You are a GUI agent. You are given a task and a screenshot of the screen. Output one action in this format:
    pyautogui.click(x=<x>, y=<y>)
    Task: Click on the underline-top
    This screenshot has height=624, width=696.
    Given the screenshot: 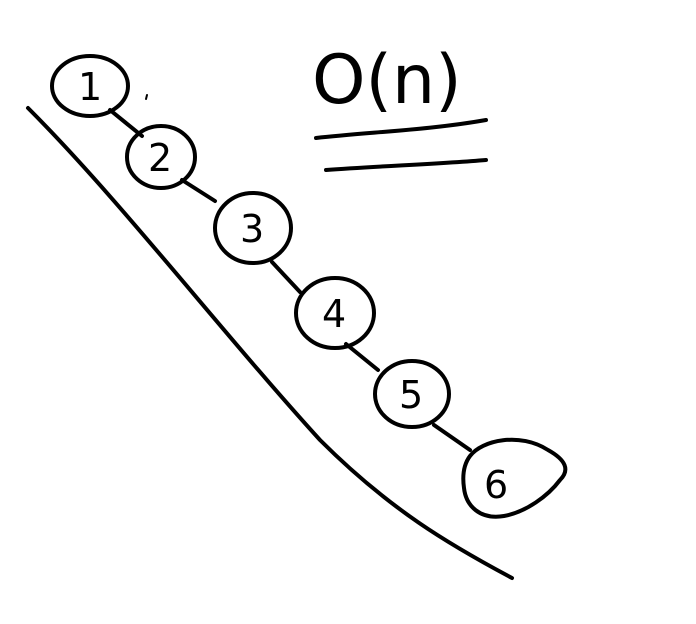 What is the action you would take?
    pyautogui.click(x=401, y=129)
    